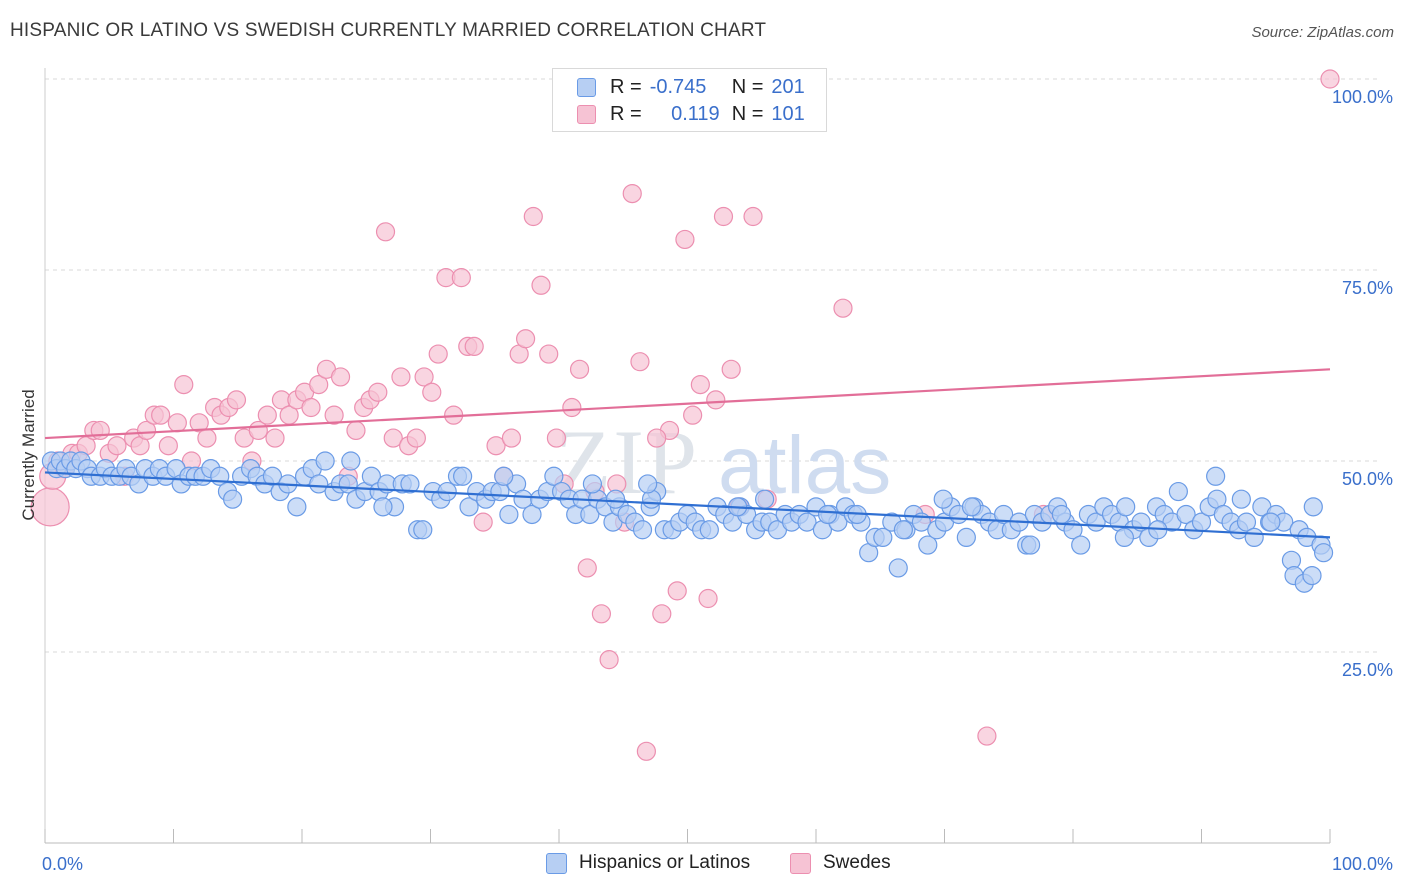 The width and height of the screenshot is (1406, 892). Describe the element at coordinates (788, 86) in the screenshot. I see `n-value: 201` at that location.